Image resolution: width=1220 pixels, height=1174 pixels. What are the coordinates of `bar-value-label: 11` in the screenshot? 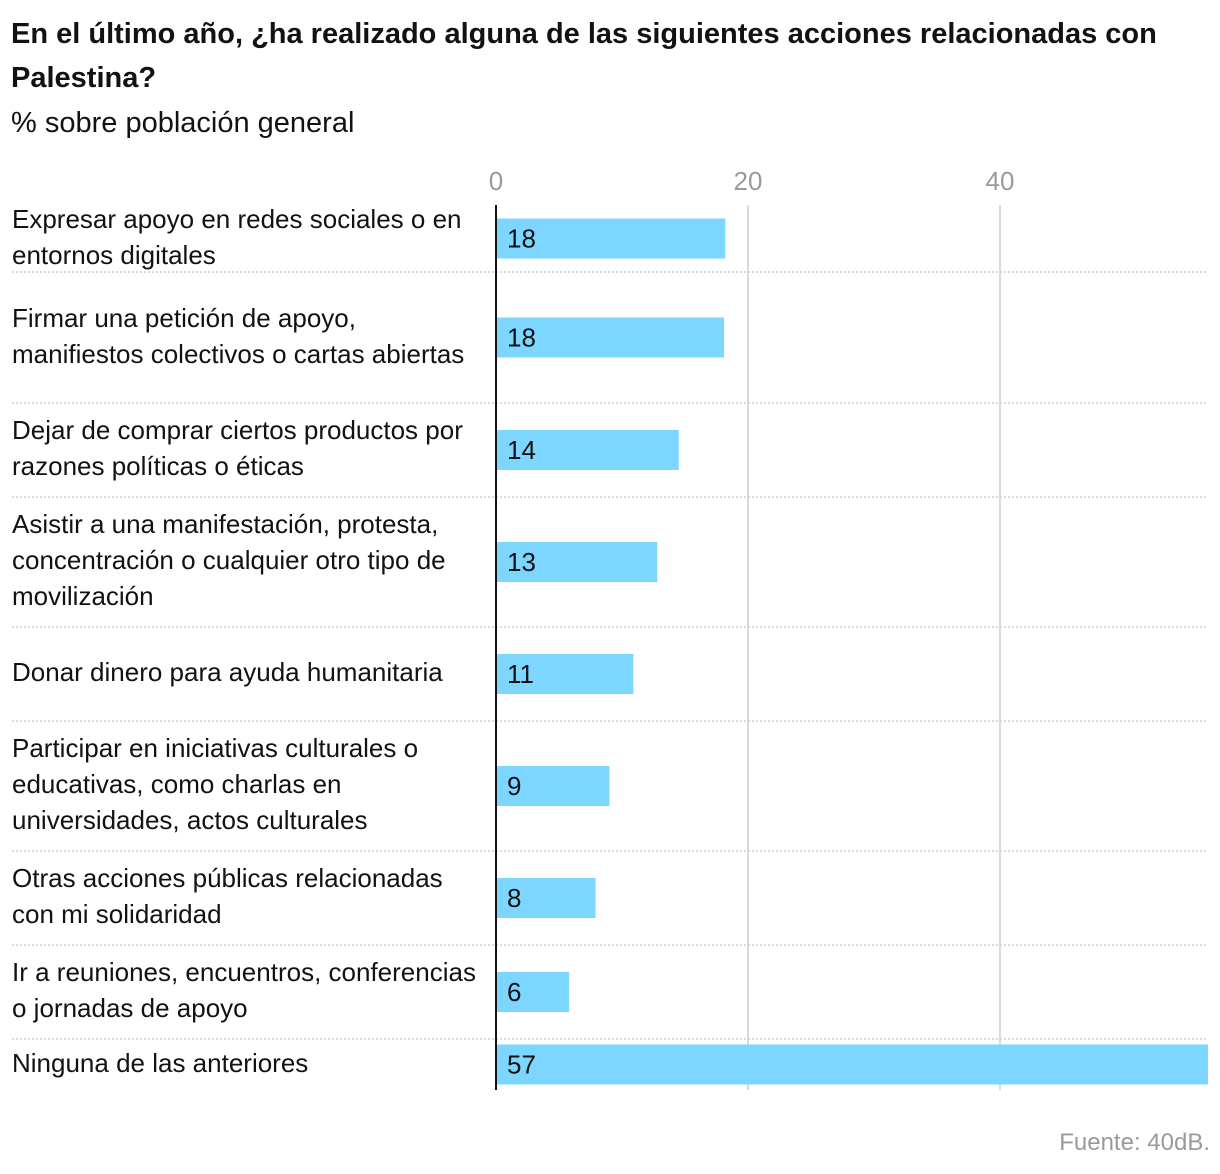 It's located at (520, 674).